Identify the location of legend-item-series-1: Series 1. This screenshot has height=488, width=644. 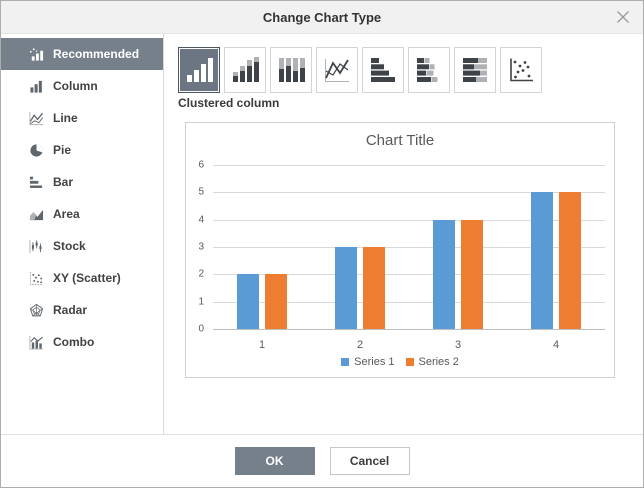
(368, 362).